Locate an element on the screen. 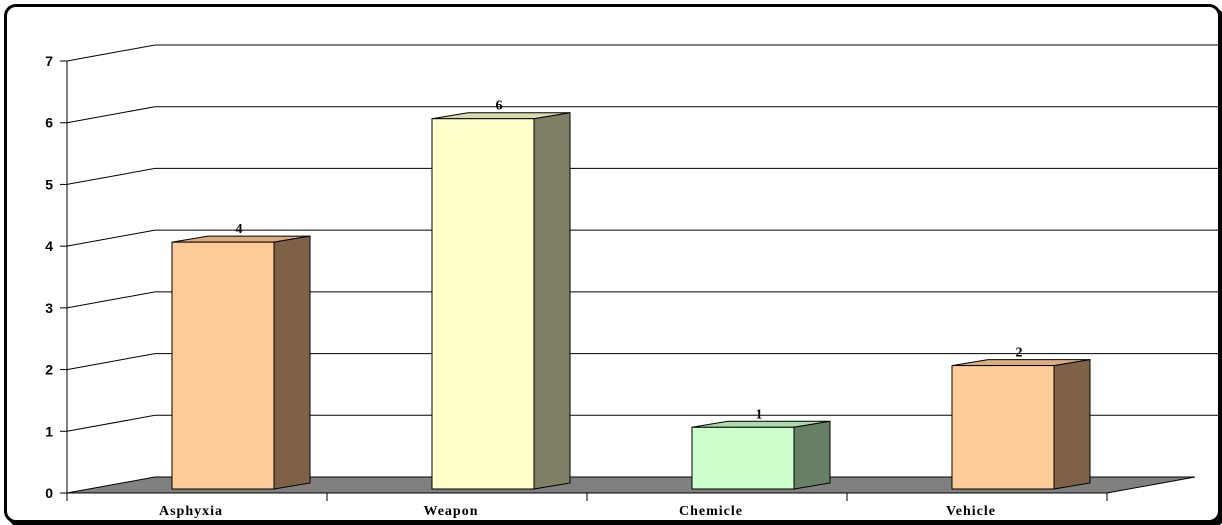  data-label-asphyxia: 4 is located at coordinates (239, 229).